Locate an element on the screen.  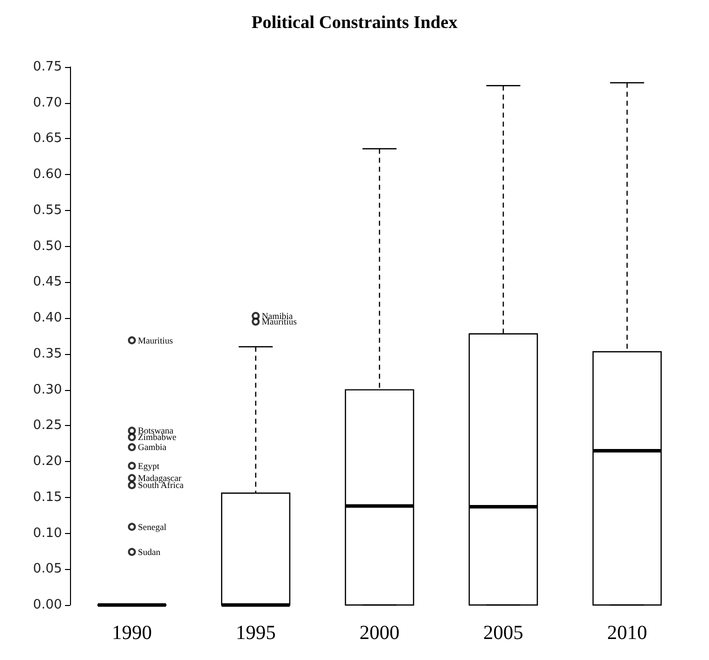
y-tick-label: 0.75 is located at coordinates (47, 67).